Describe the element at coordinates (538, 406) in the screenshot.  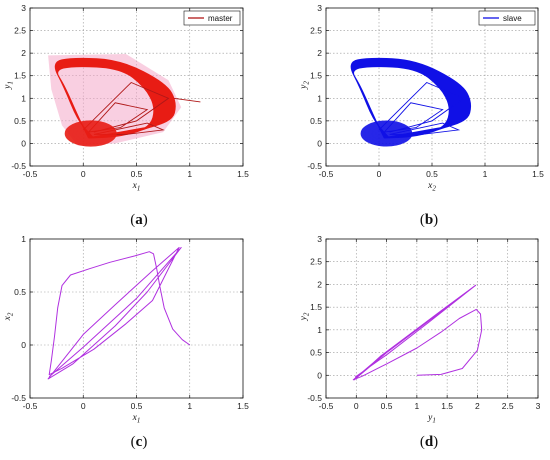
I see `x-tick-label: 3` at that location.